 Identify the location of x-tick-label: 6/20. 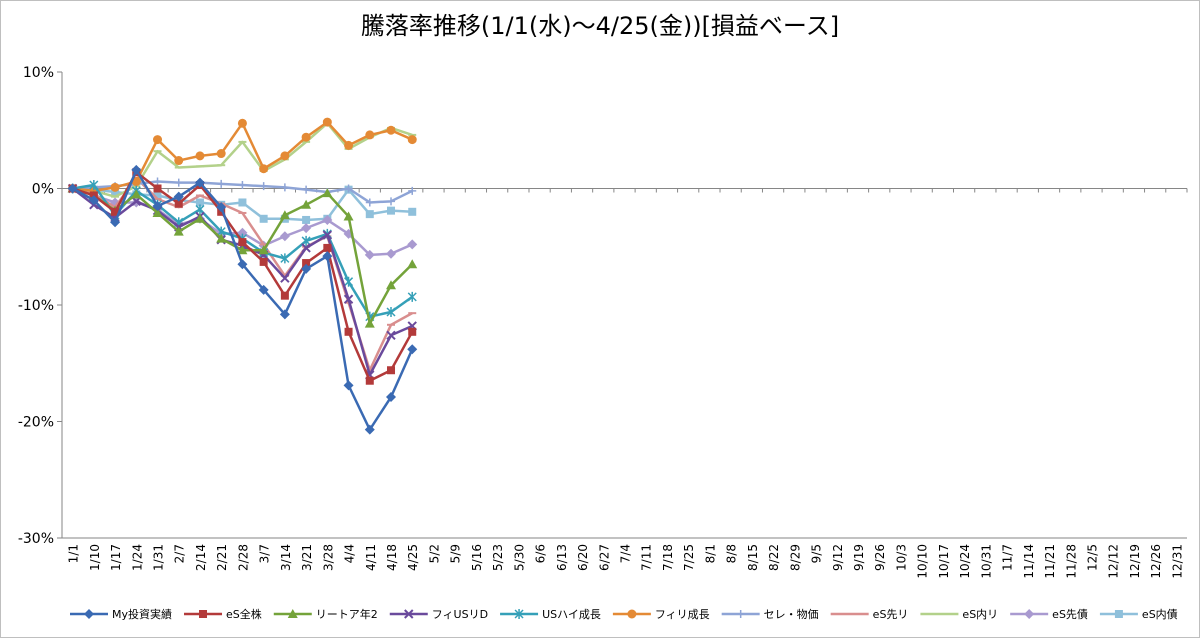
(583, 557).